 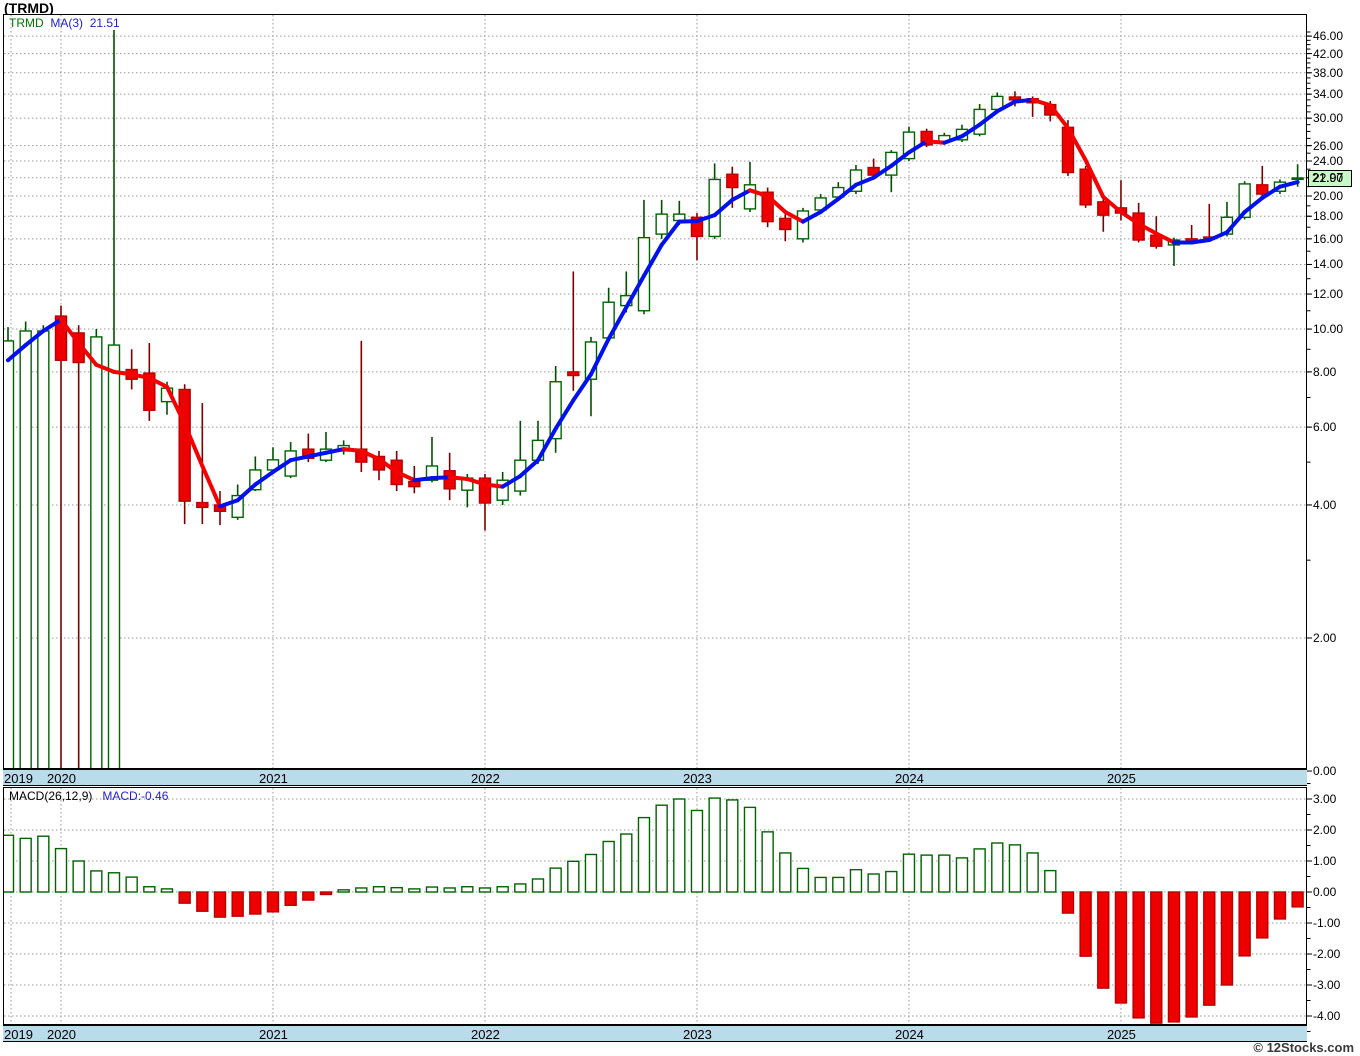 What do you see at coordinates (1328, 72) in the screenshot?
I see `price-axis-label: 38.00` at bounding box center [1328, 72].